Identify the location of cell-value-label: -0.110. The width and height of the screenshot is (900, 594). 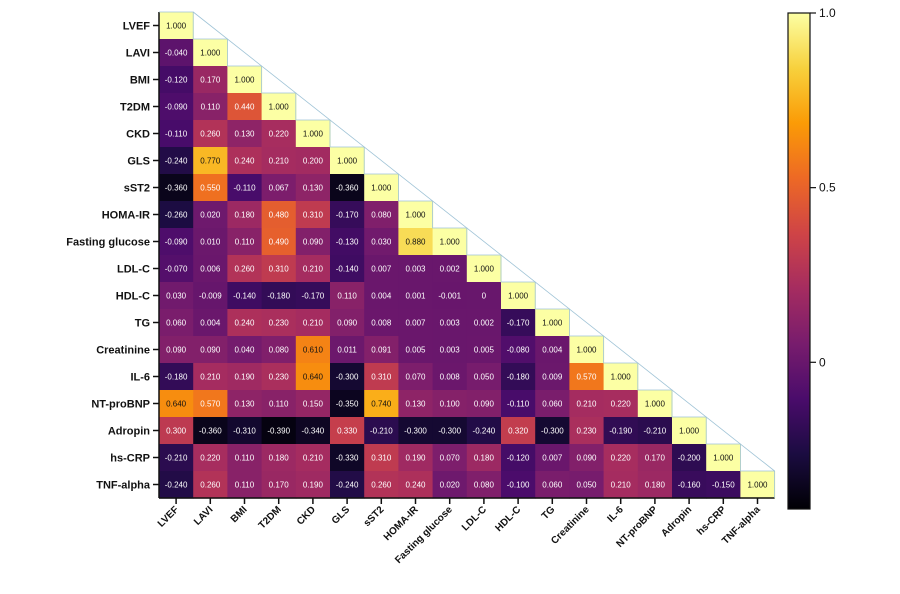
(244, 188).